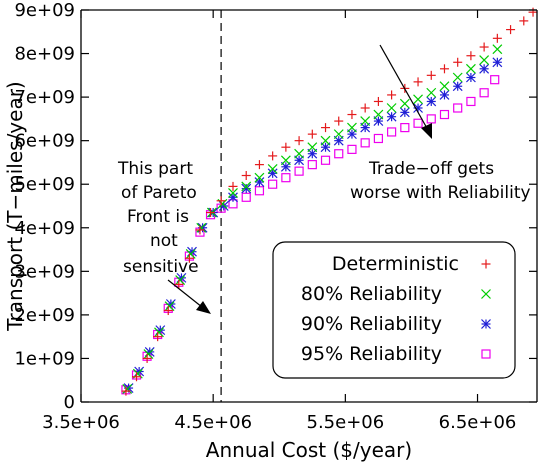 The image size is (550, 468). Describe the element at coordinates (478, 422) in the screenshot. I see `x-tick-label-3: 6.5e+06` at that location.